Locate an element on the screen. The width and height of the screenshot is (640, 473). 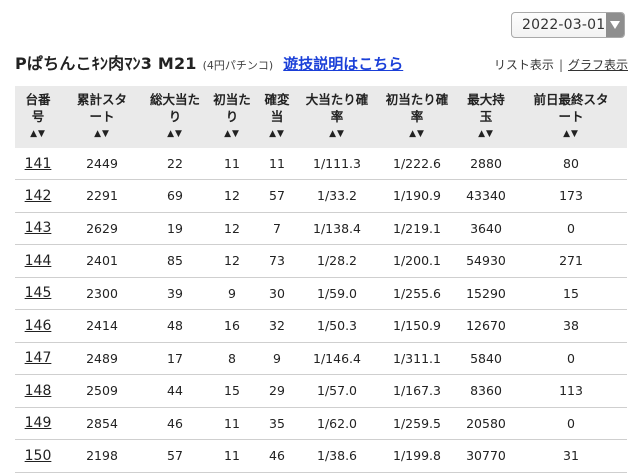
table-cell: 19 is located at coordinates (175, 228).